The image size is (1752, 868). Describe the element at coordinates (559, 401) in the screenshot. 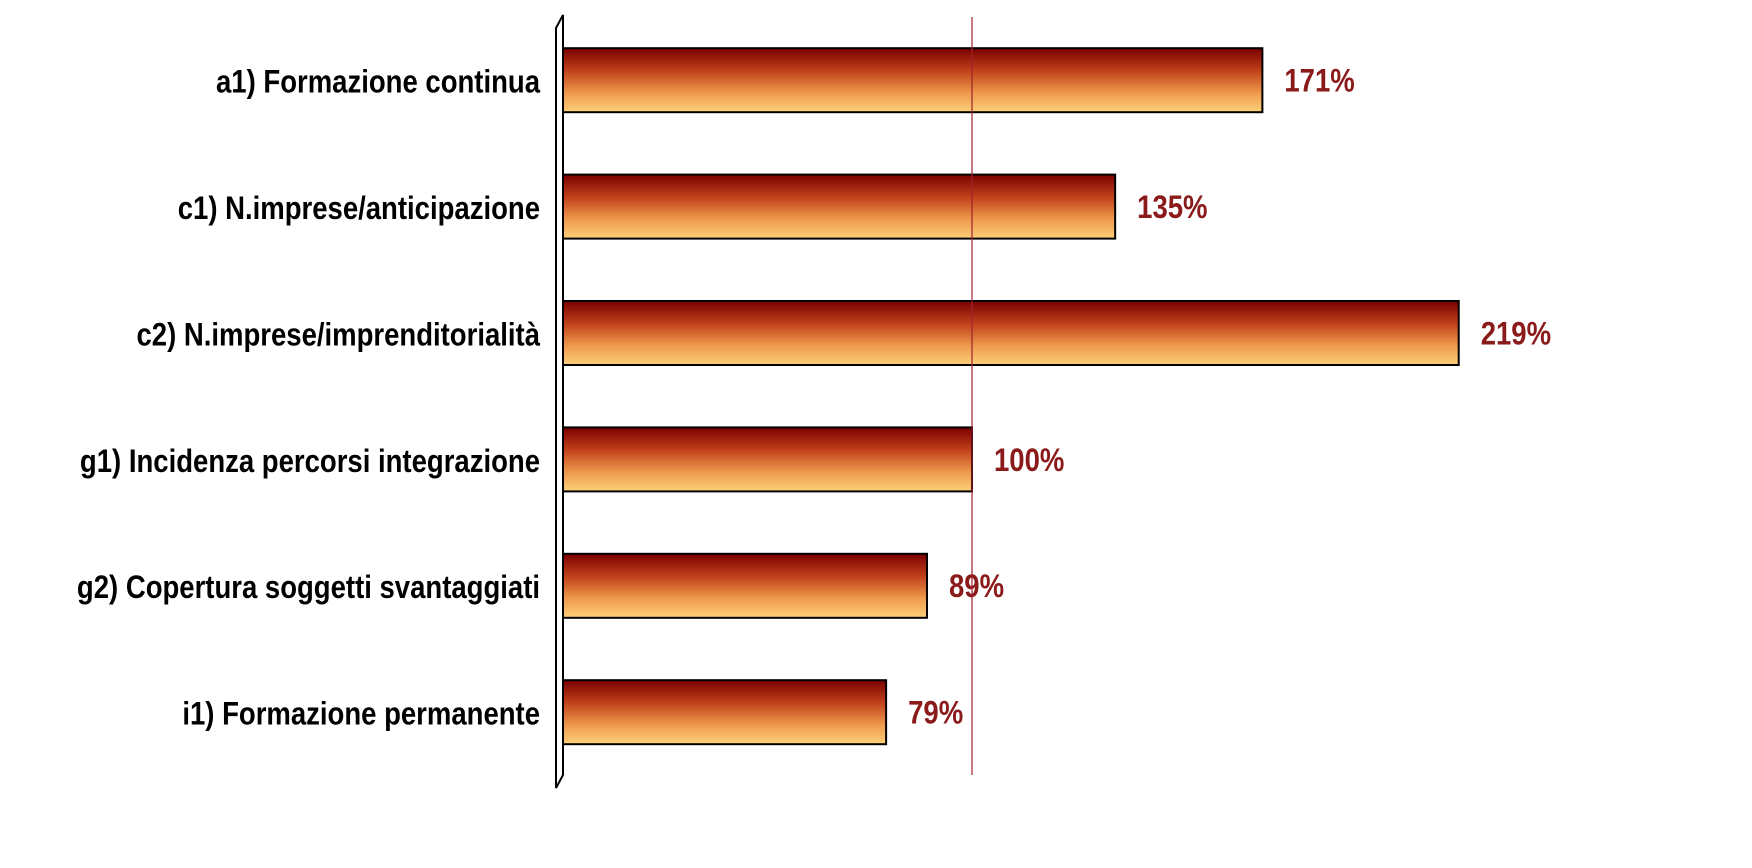

I see `axis-wall` at that location.